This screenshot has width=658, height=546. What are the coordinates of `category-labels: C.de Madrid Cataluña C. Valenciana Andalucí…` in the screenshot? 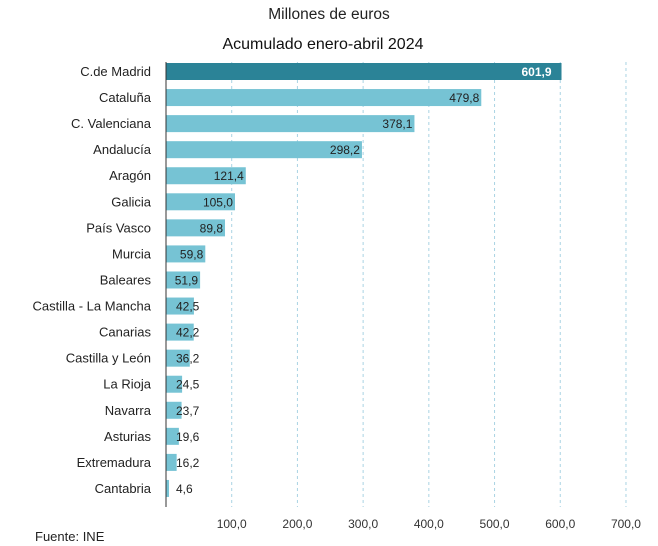 It's located at (92, 280).